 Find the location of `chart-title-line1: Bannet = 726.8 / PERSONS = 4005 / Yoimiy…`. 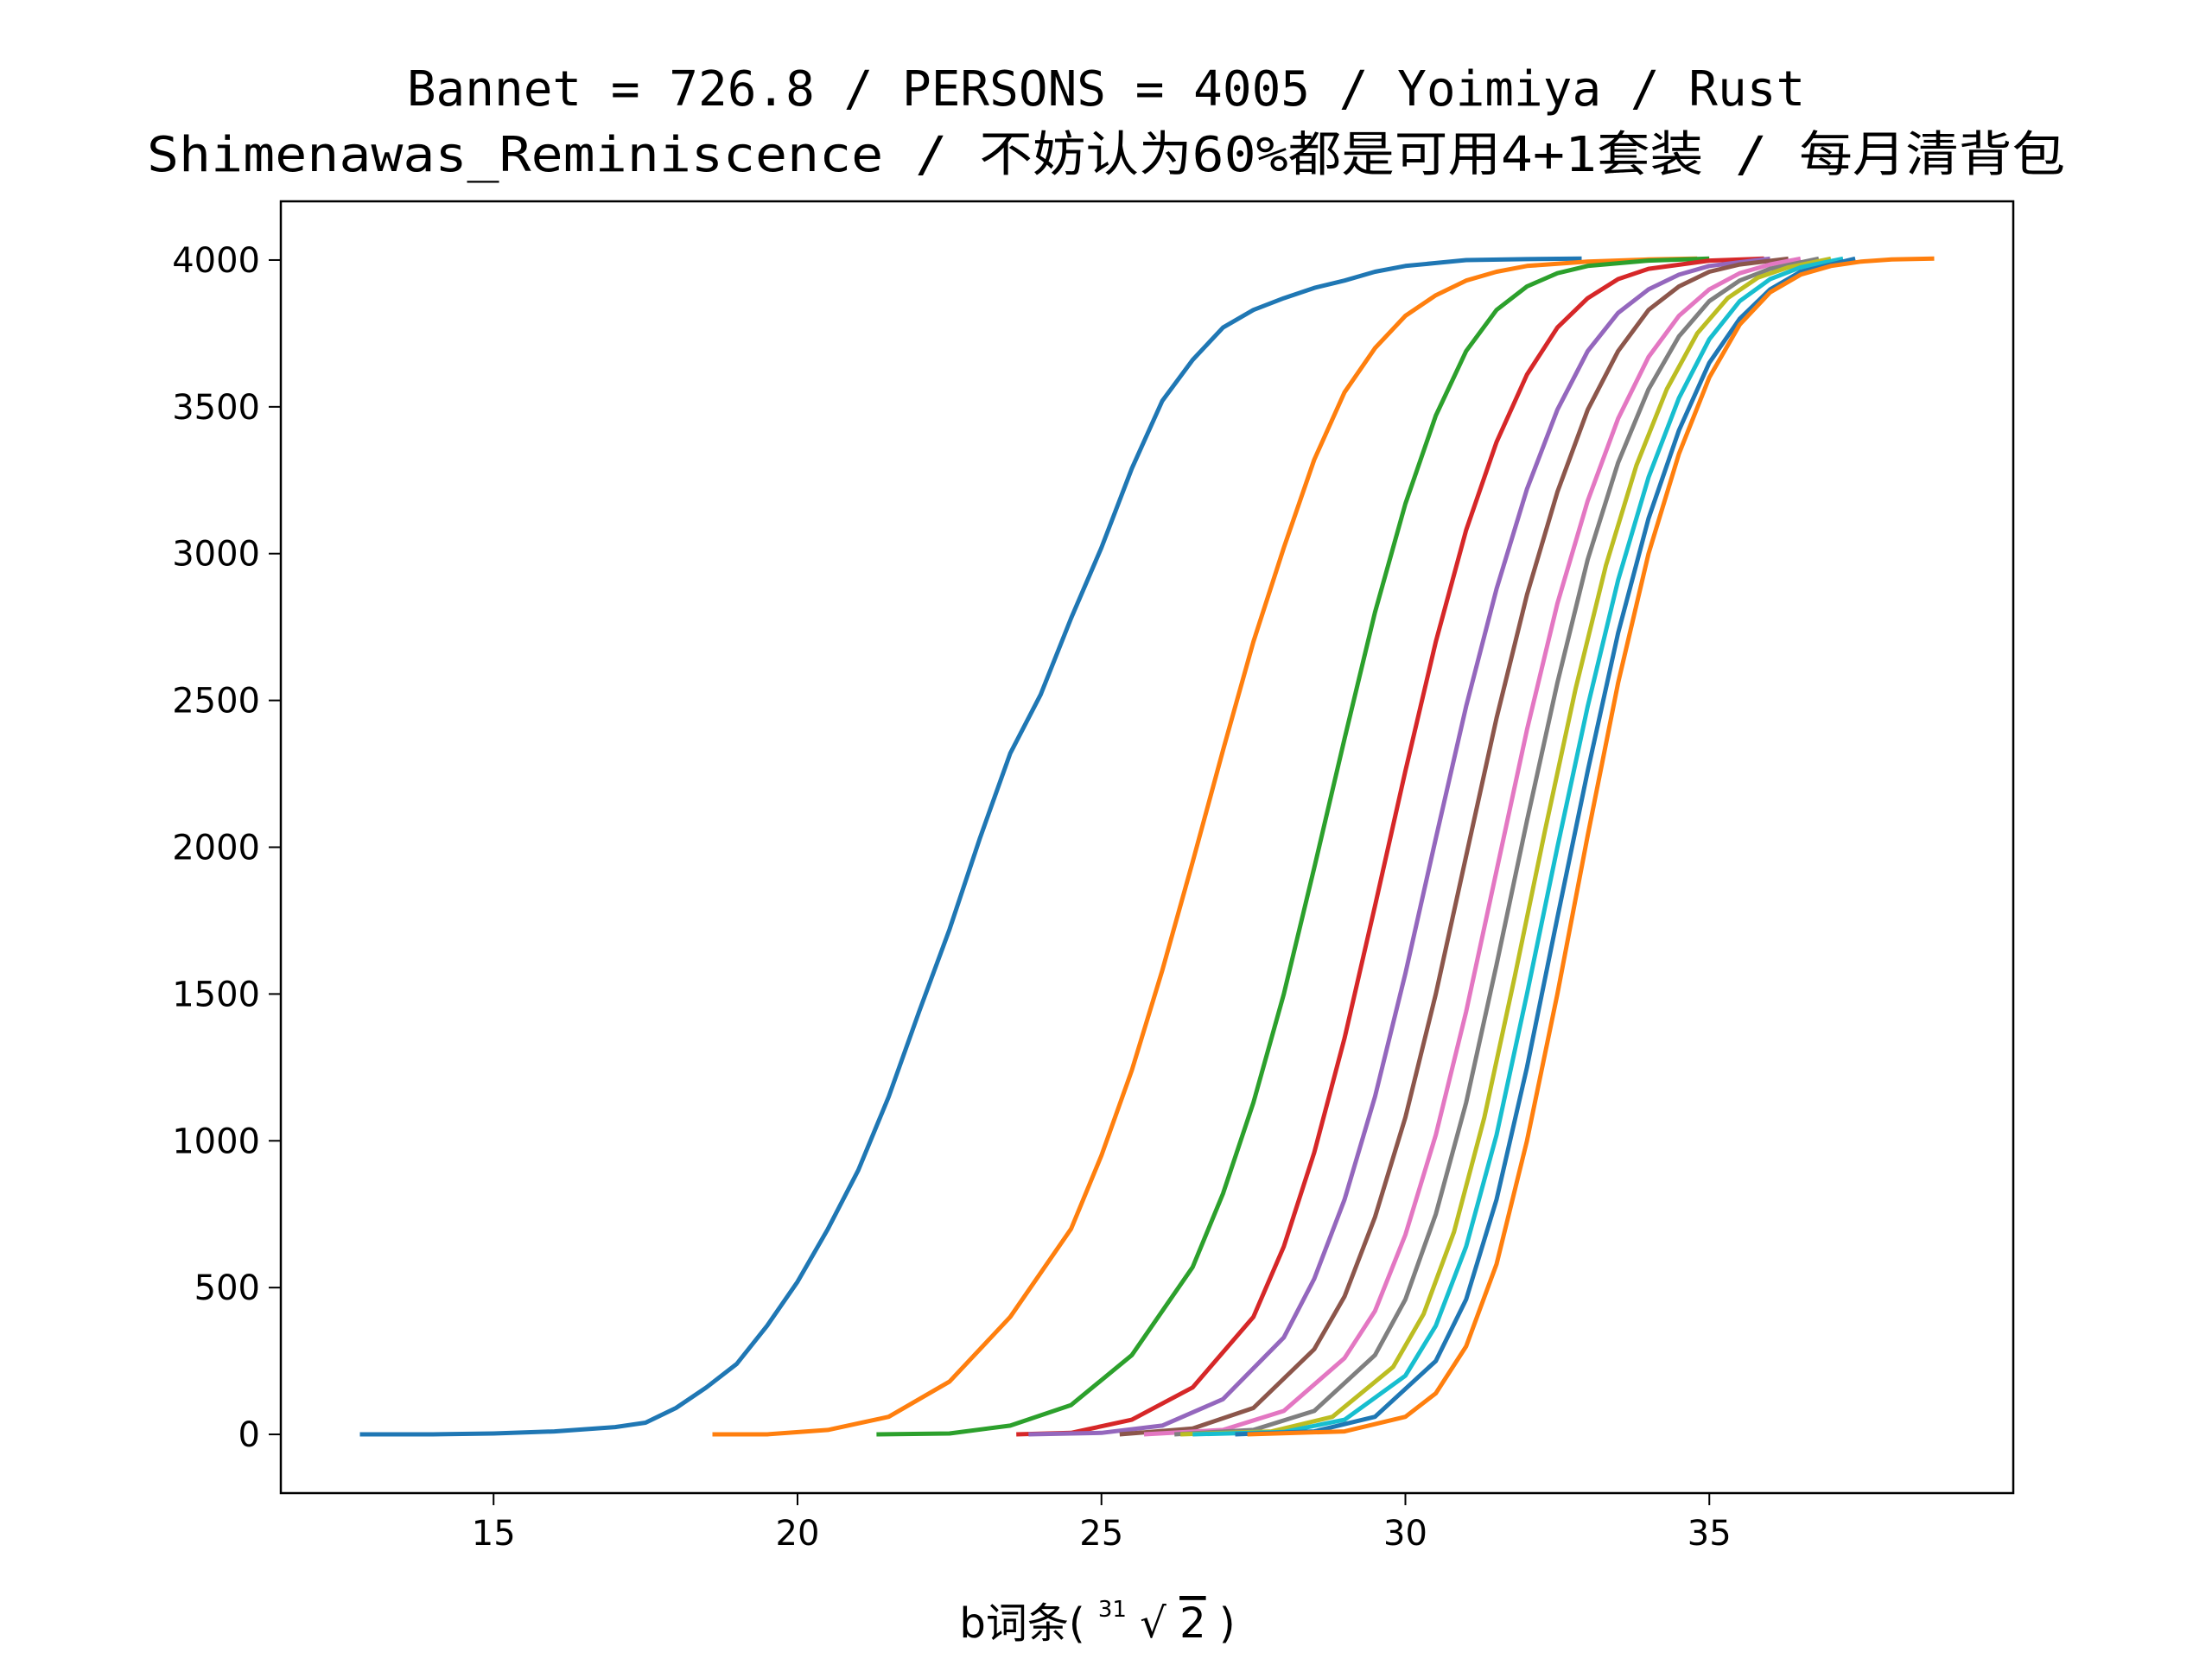

chart-title-line1: Bannet = 726.8 / PERSONS = 4005 / Yoimiy… is located at coordinates (1106, 89).